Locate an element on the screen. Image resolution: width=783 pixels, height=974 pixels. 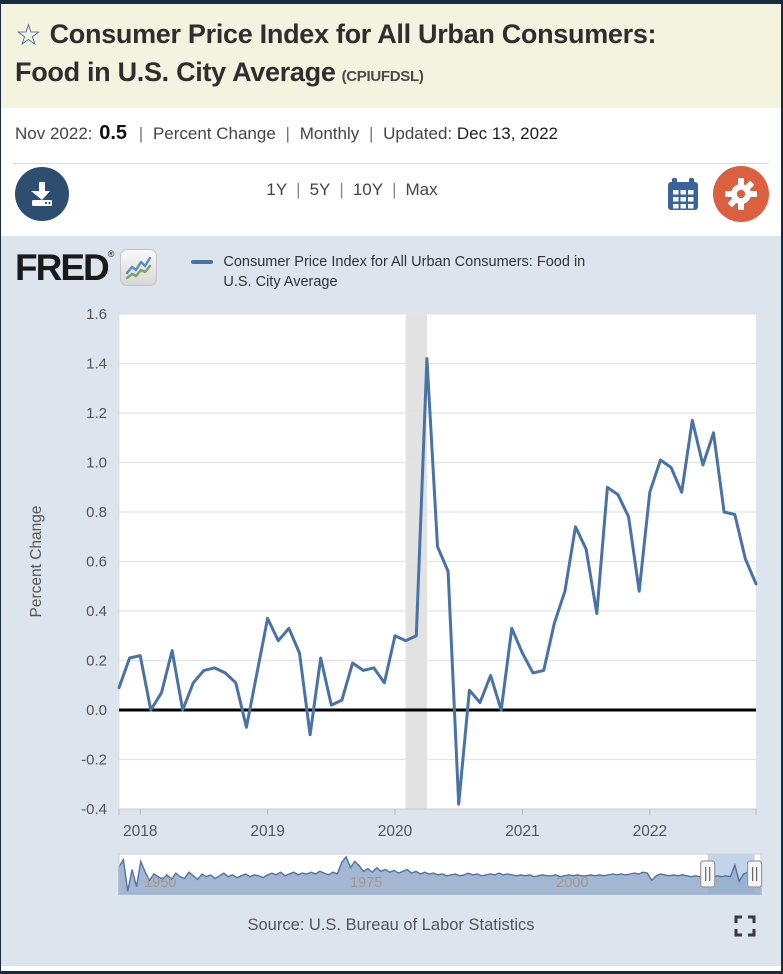
fred-logo: FRED ® is located at coordinates (86, 267).